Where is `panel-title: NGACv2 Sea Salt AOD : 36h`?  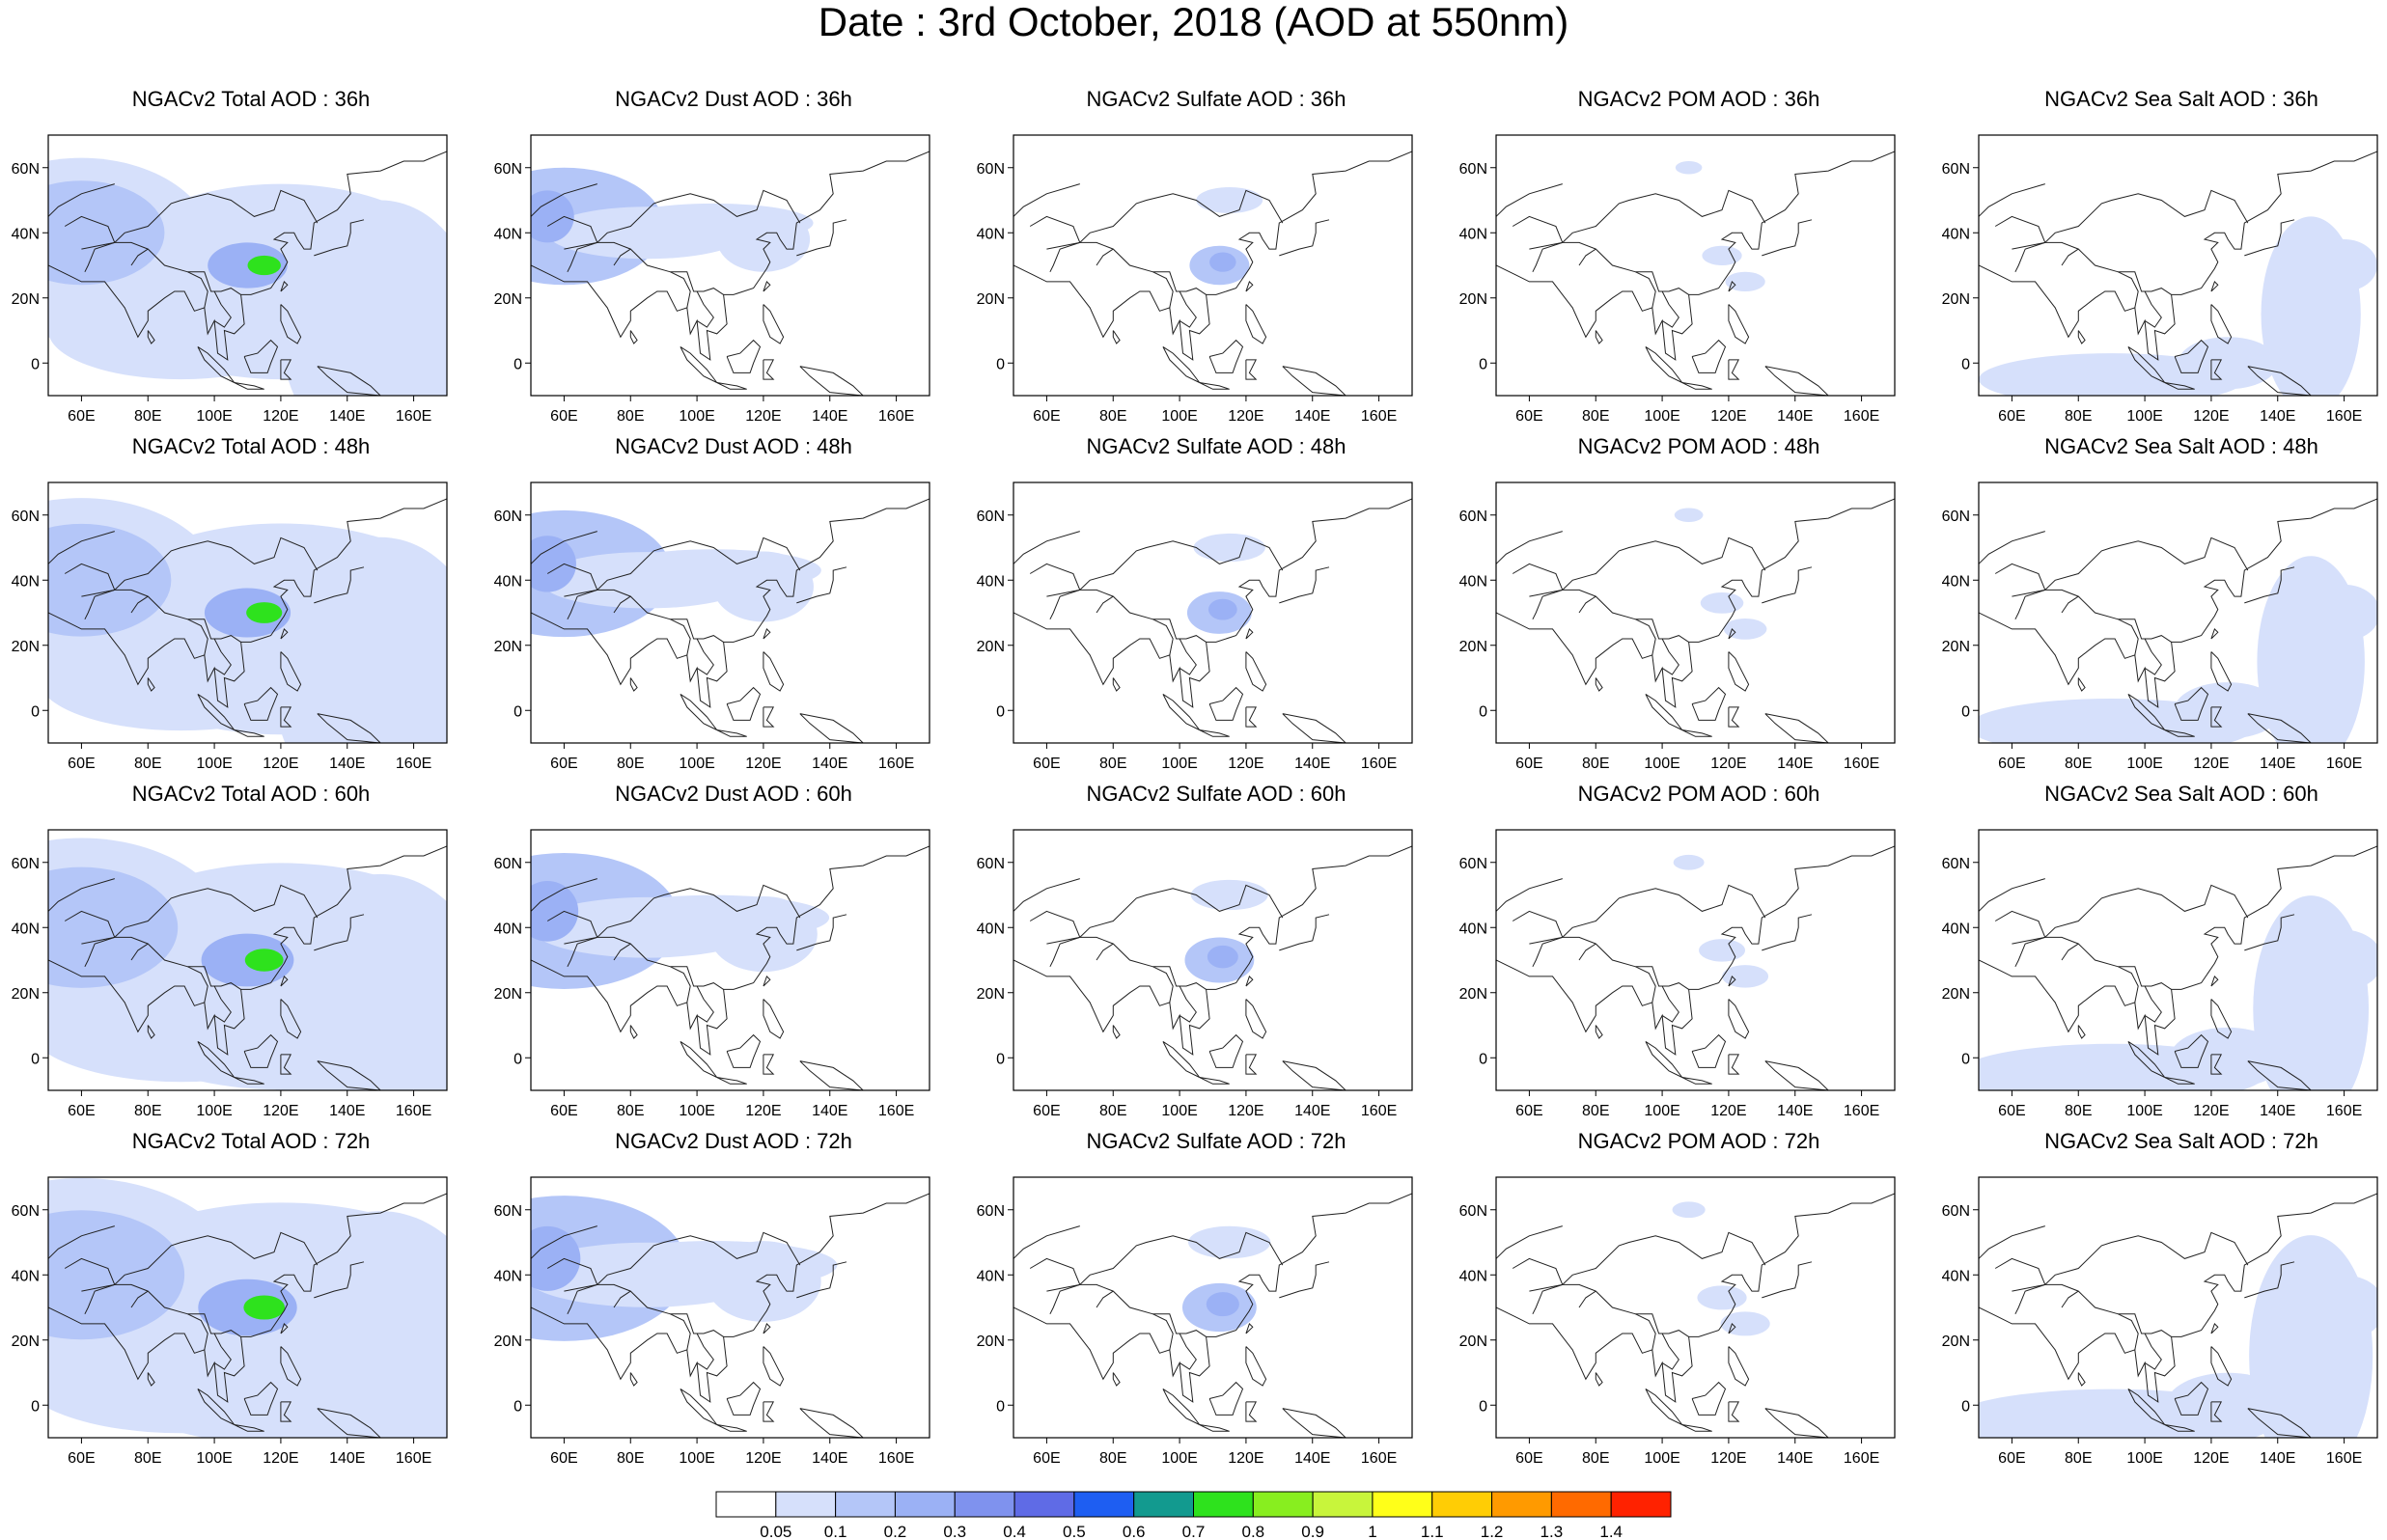
panel-title: NGACv2 Sea Salt AOD : 36h is located at coordinates (2181, 99).